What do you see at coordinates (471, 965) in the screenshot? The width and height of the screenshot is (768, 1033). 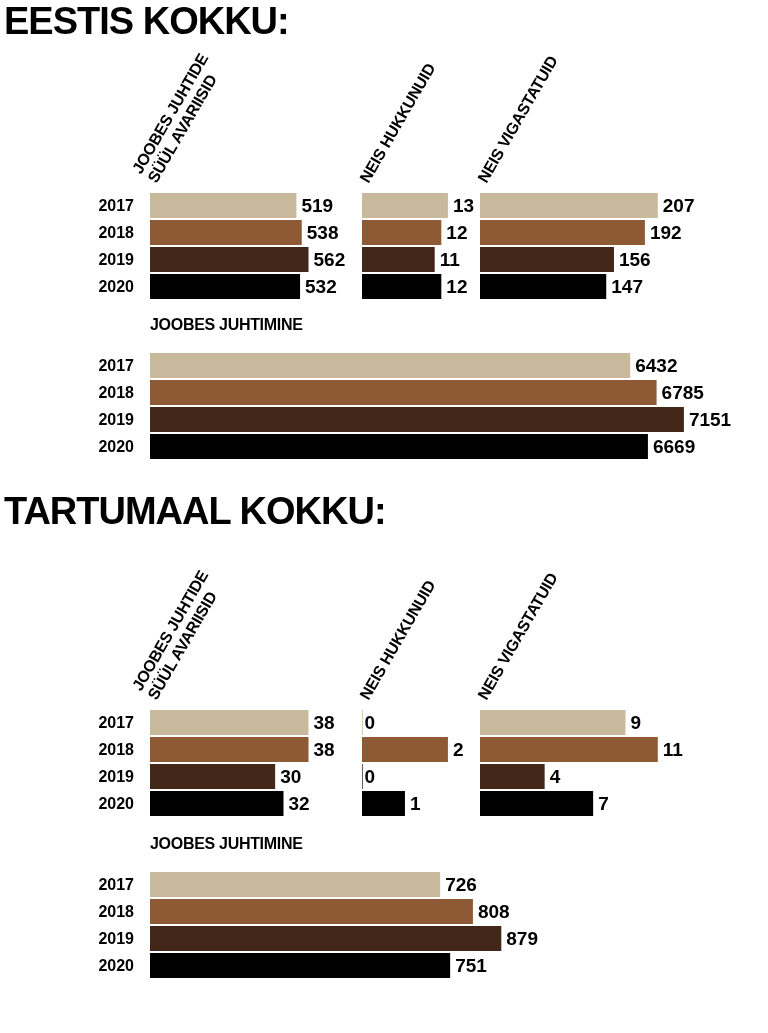 I see `data-label: 751` at bounding box center [471, 965].